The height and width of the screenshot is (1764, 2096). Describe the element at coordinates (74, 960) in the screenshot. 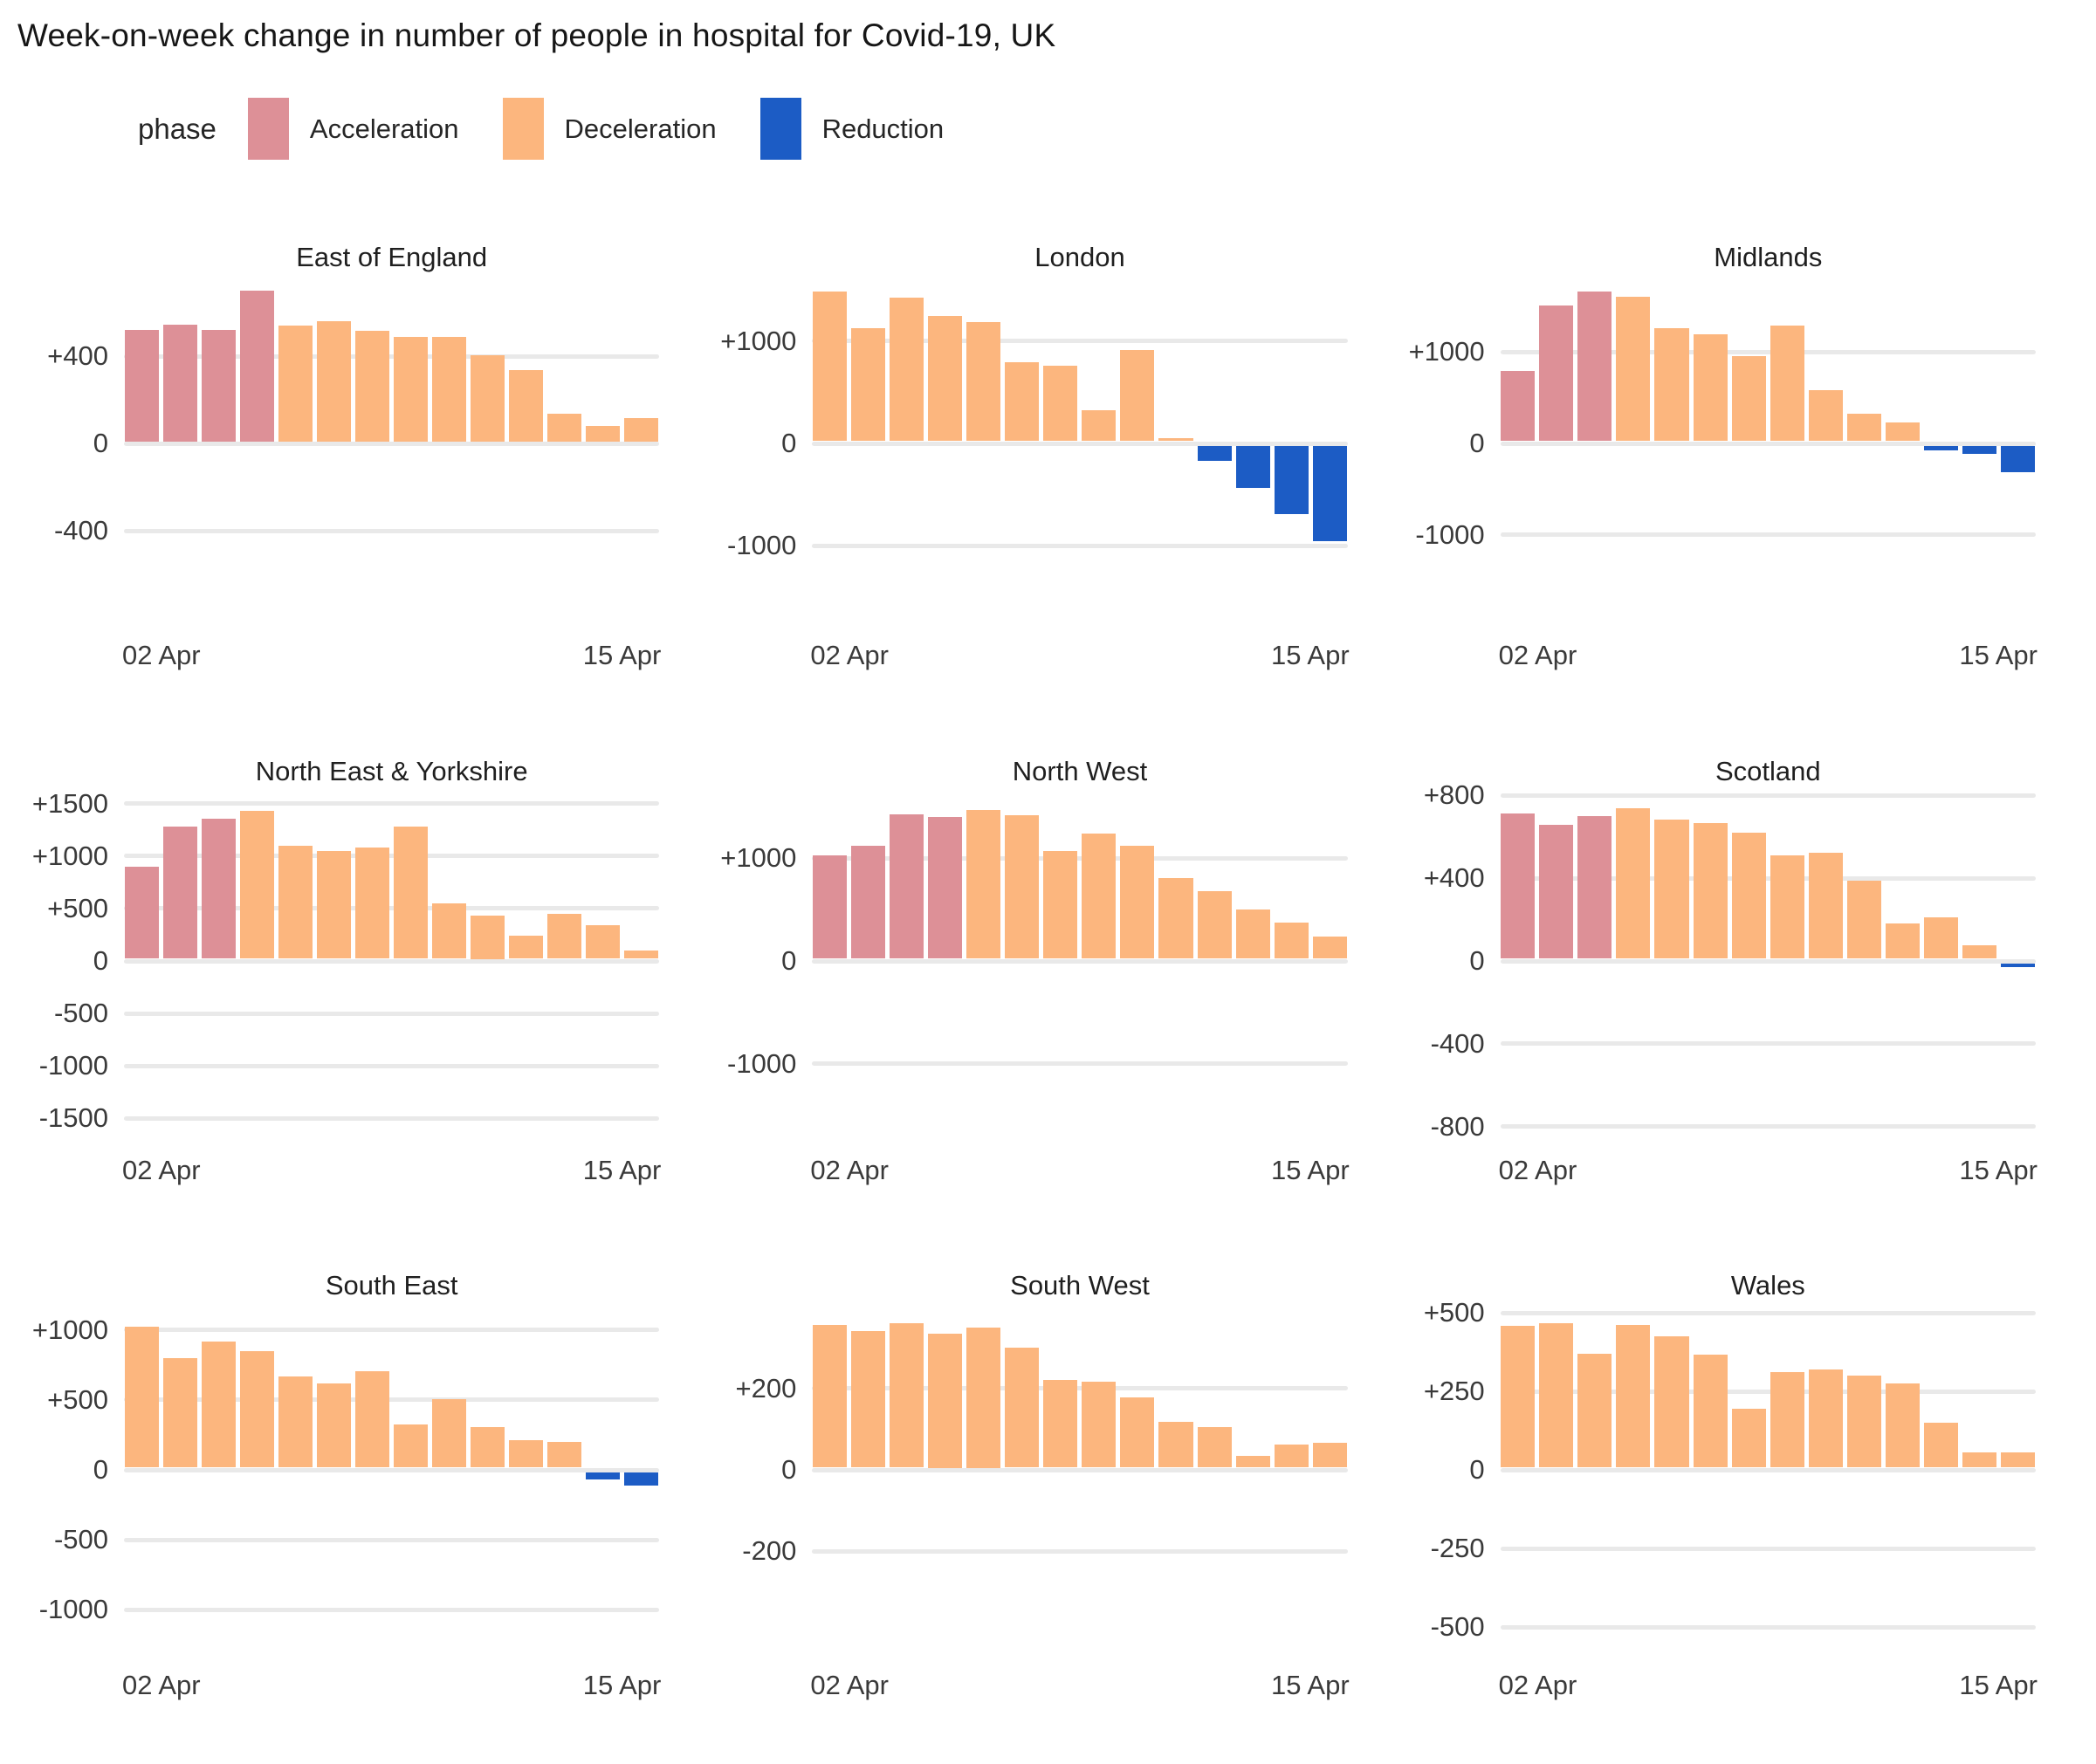

I see `y-axis: +1500 +1000 +500 0 -500 -1000 -1500` at that location.